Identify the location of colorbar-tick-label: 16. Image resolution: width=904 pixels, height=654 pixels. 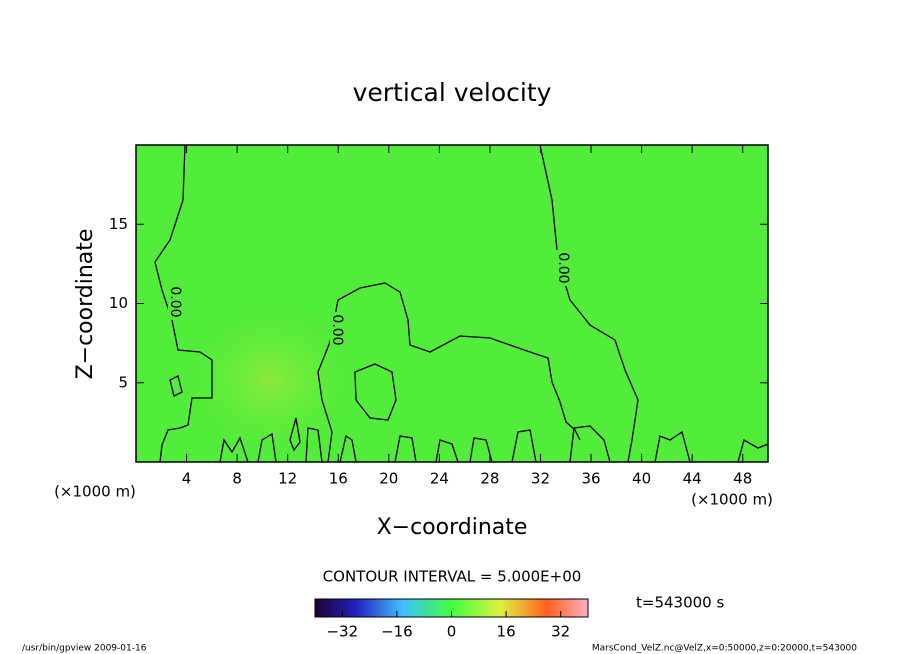
(506, 632).